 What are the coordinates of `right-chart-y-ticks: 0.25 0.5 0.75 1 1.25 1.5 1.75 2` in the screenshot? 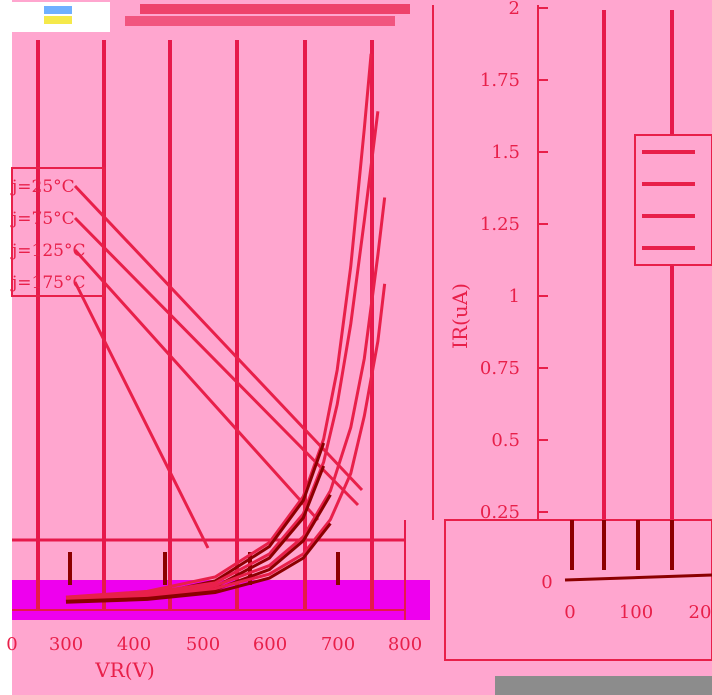 It's located at (514, 261).